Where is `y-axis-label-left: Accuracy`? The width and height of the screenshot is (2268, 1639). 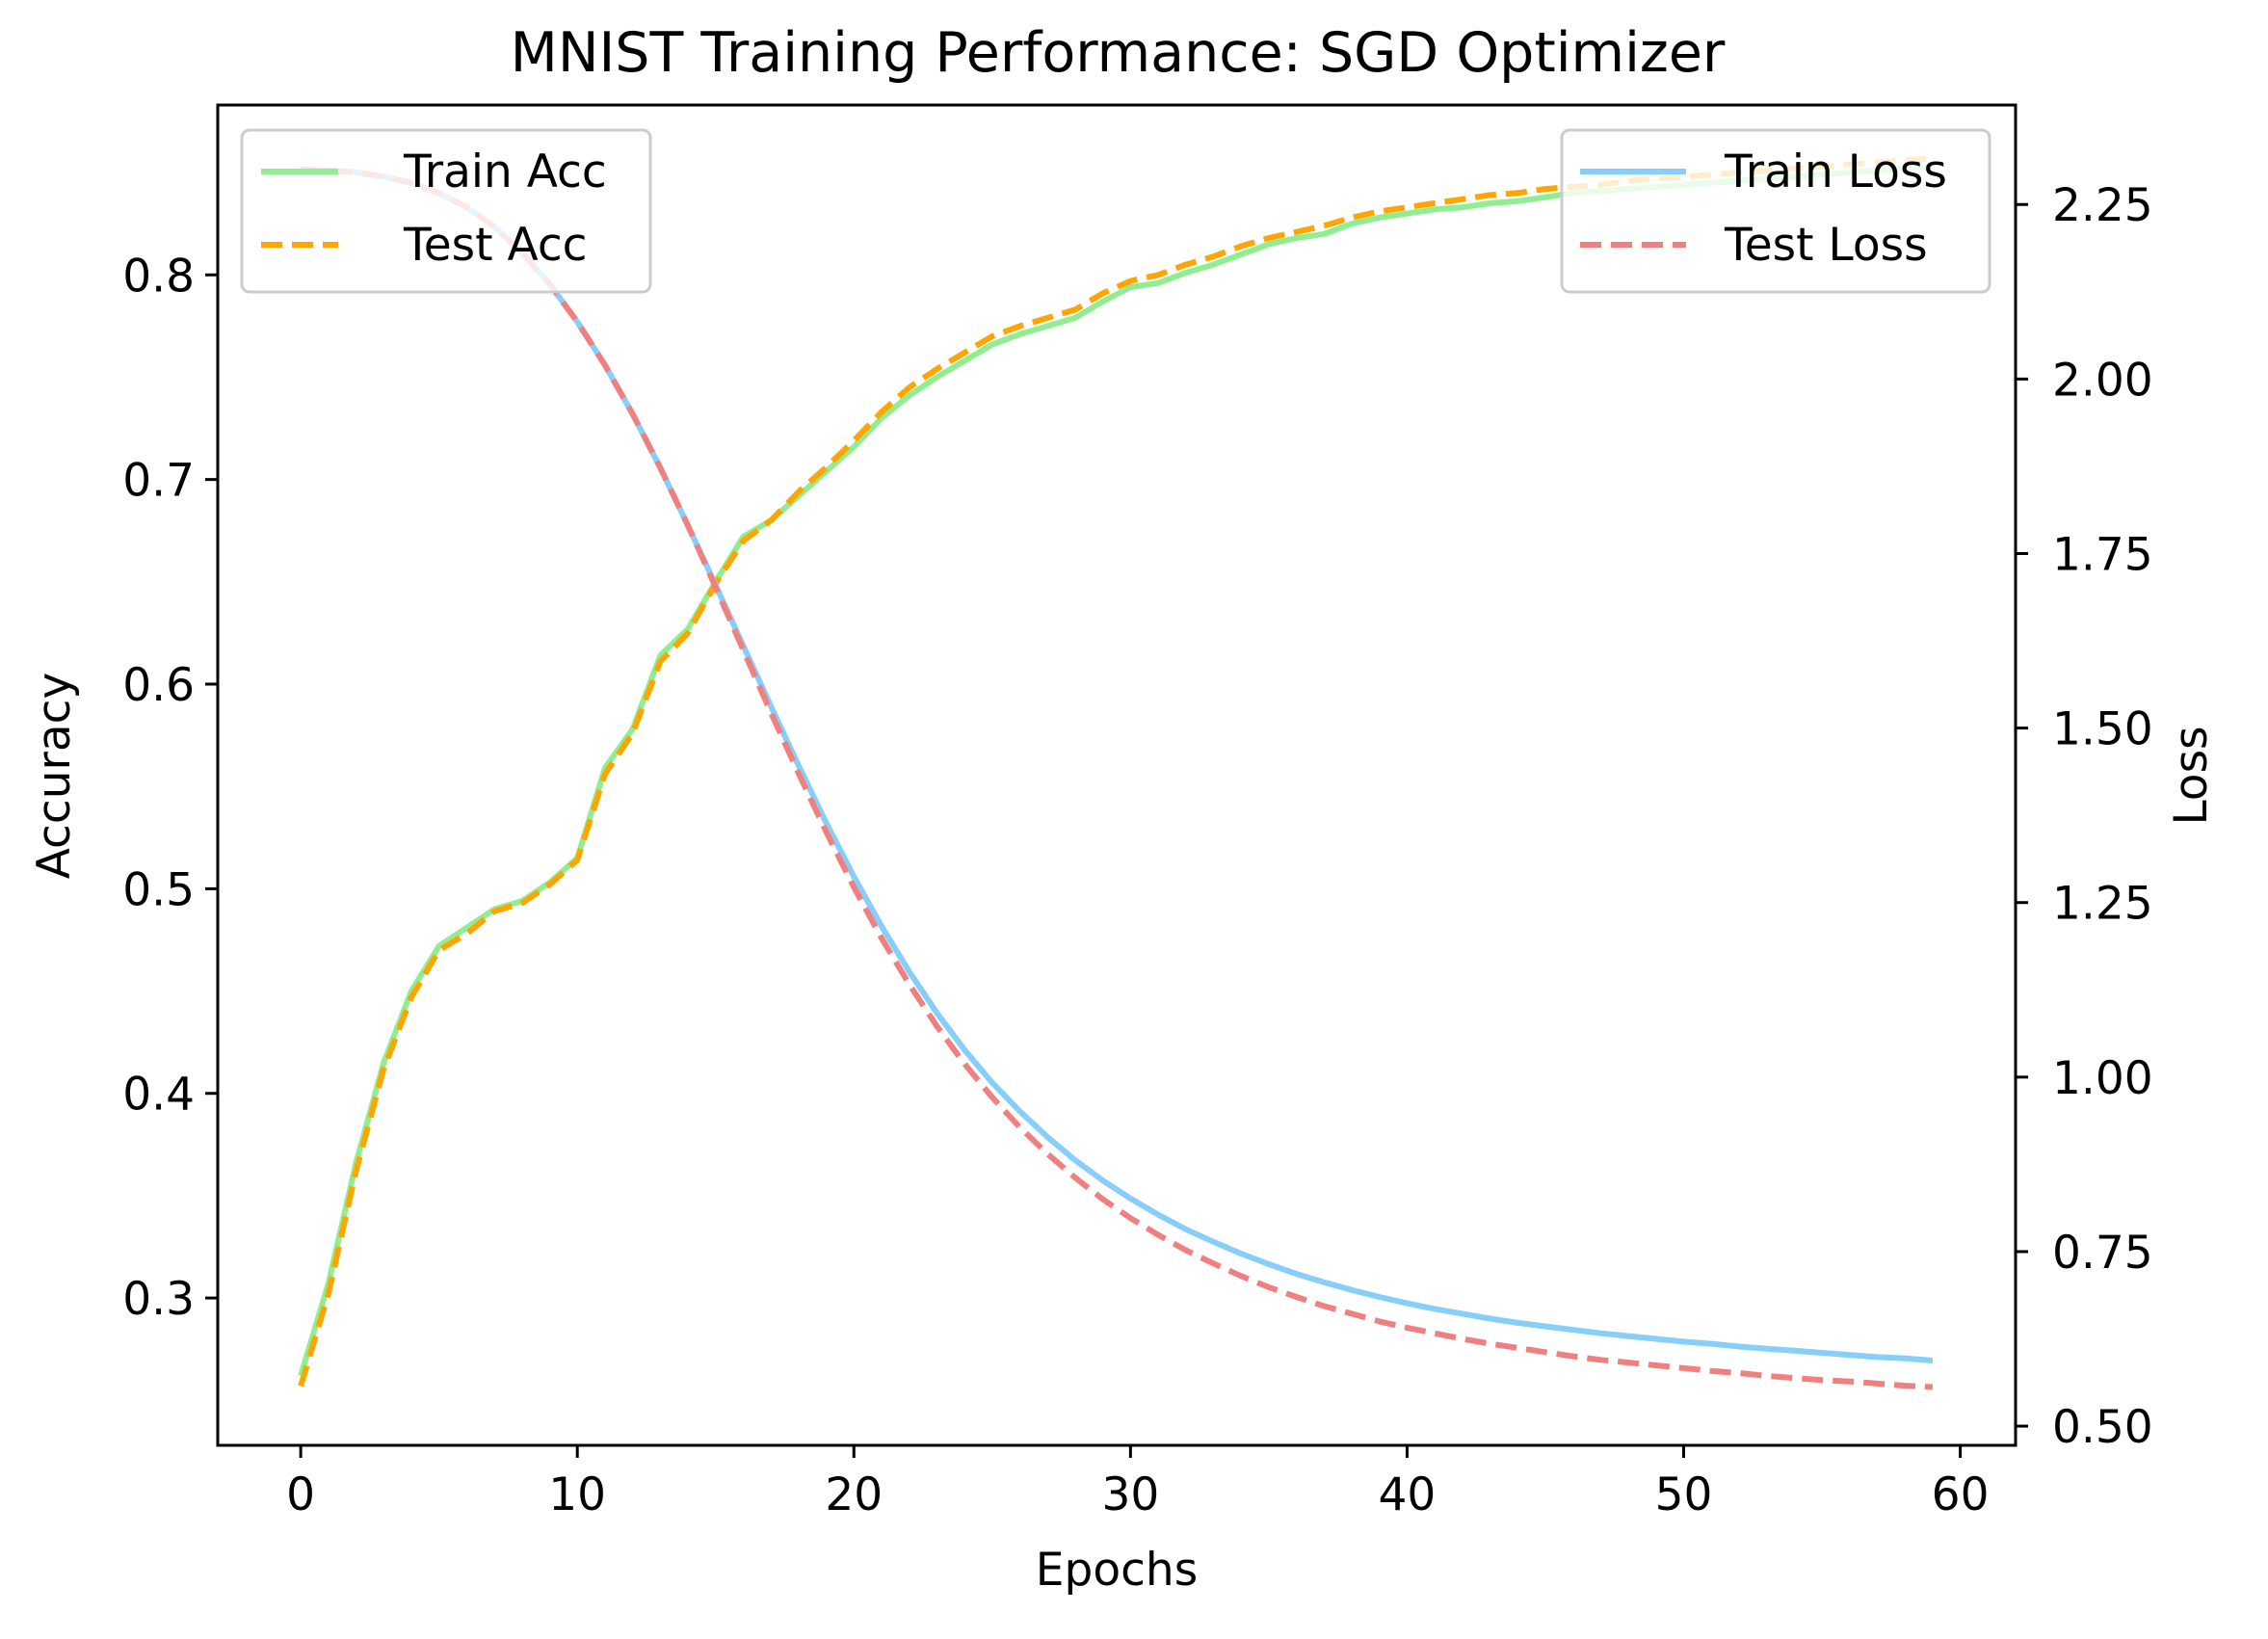
y-axis-label-left: Accuracy is located at coordinates (54, 777).